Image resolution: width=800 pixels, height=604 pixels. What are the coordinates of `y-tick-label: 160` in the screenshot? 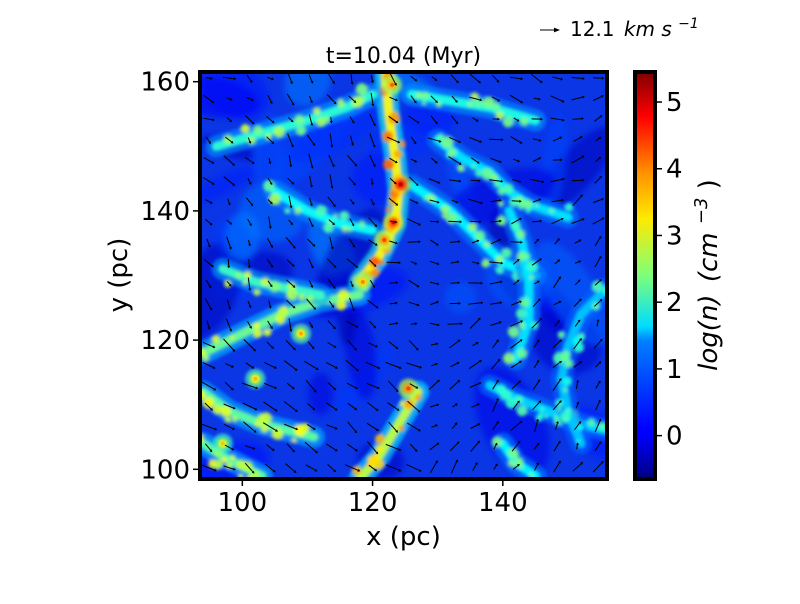 It's located at (165, 83).